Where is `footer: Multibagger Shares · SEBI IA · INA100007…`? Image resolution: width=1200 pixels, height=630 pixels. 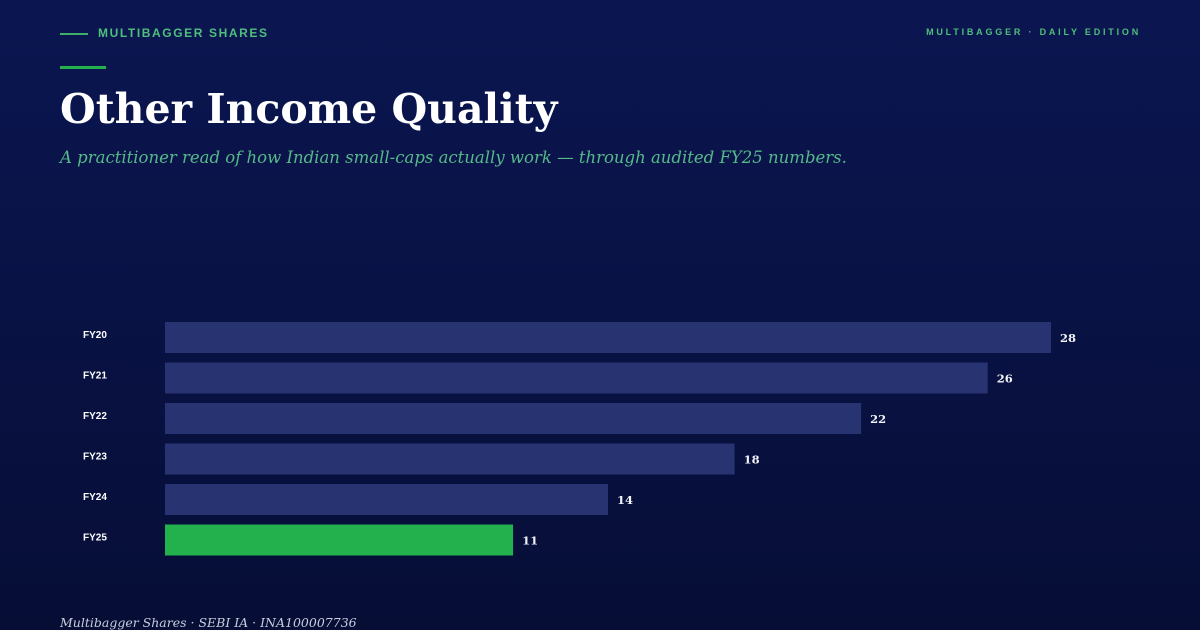
footer: Multibagger Shares · SEBI IA · INA100007… is located at coordinates (208, 622).